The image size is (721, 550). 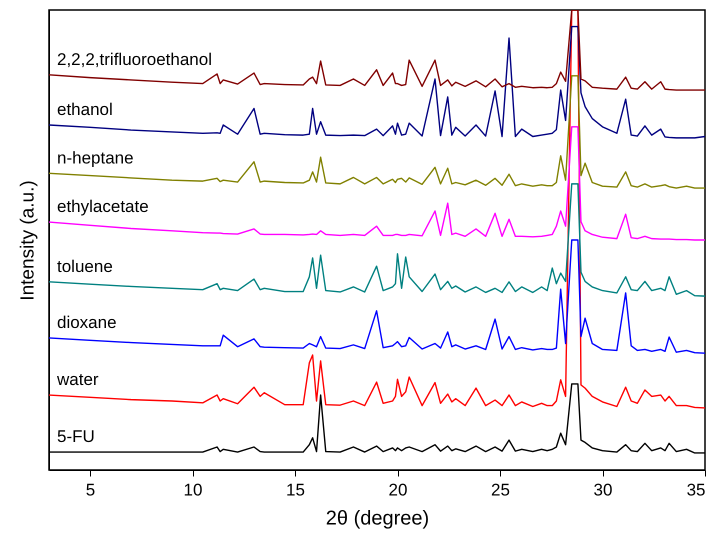 I want to click on x-tick-label: 30, so click(x=603, y=490).